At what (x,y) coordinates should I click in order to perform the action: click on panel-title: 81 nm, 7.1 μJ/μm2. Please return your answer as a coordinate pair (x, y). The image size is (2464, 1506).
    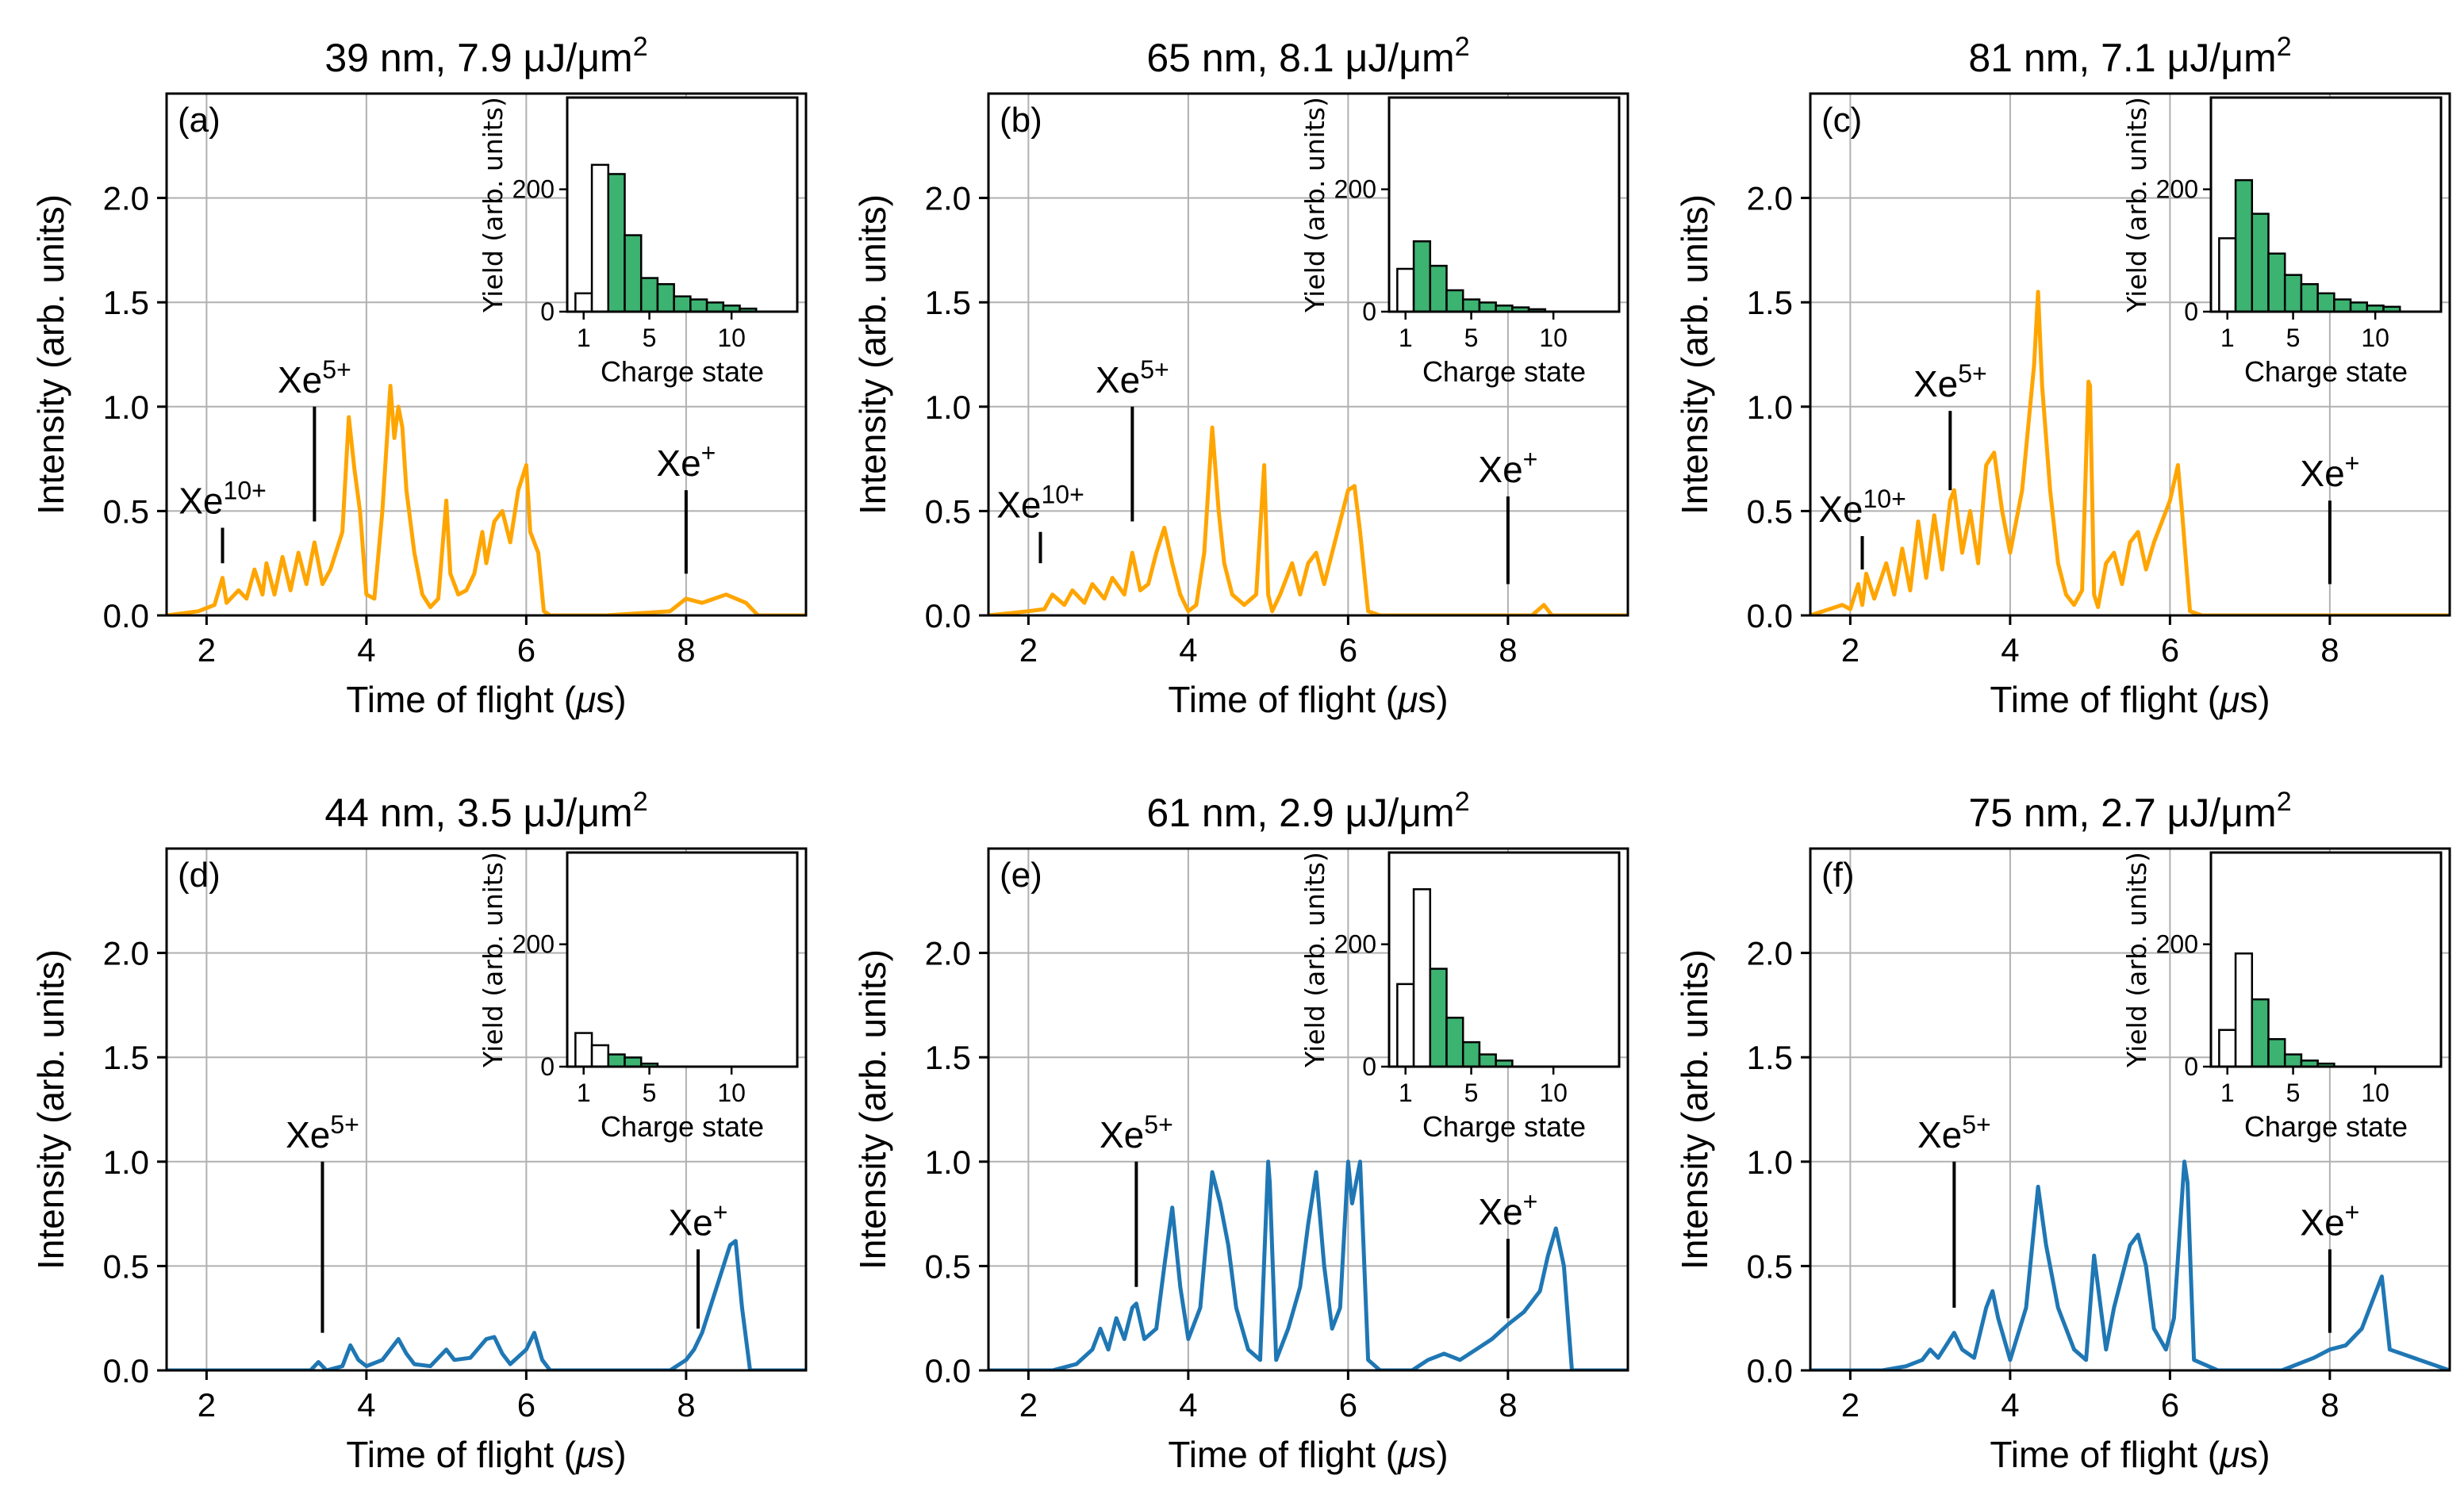
    Looking at the image, I should click on (2129, 56).